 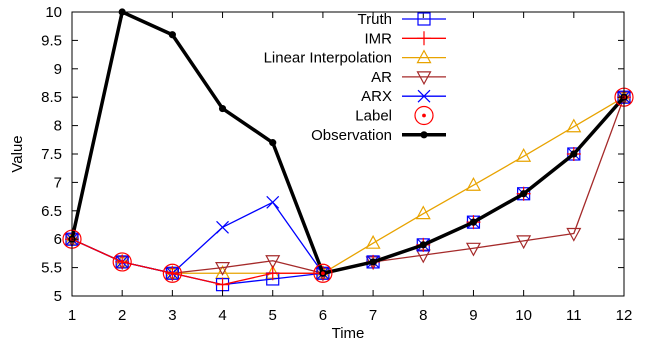 I want to click on legend-label: Linear Interpolation, so click(x=328, y=58).